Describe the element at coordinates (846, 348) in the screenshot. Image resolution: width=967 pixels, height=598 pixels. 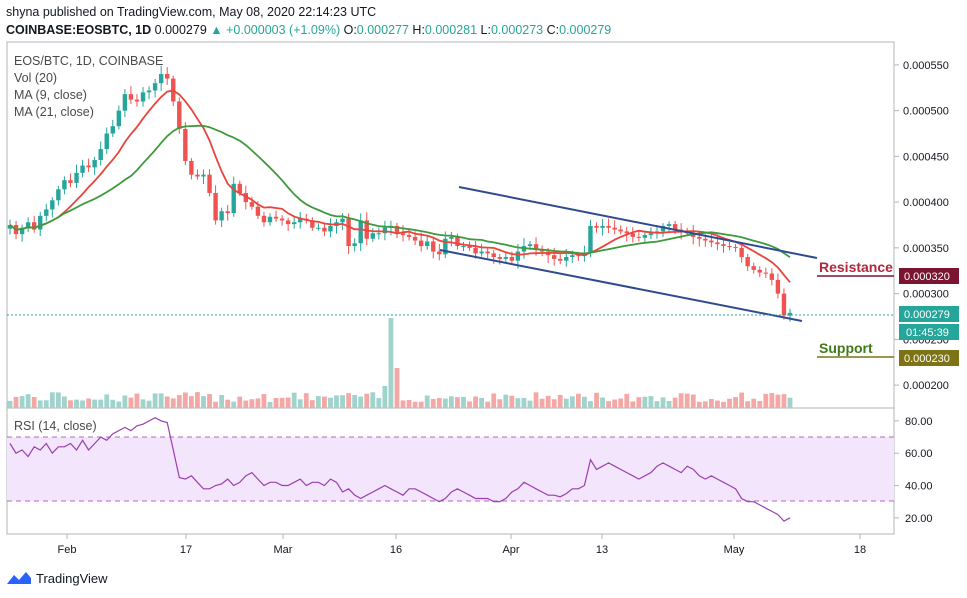
I see `support-label: Support` at that location.